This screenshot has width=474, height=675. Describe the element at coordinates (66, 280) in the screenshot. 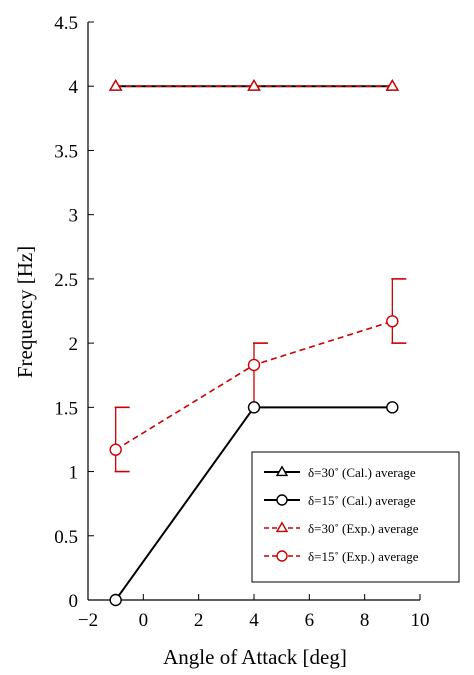

I see `y-tick-label: 2.5` at that location.